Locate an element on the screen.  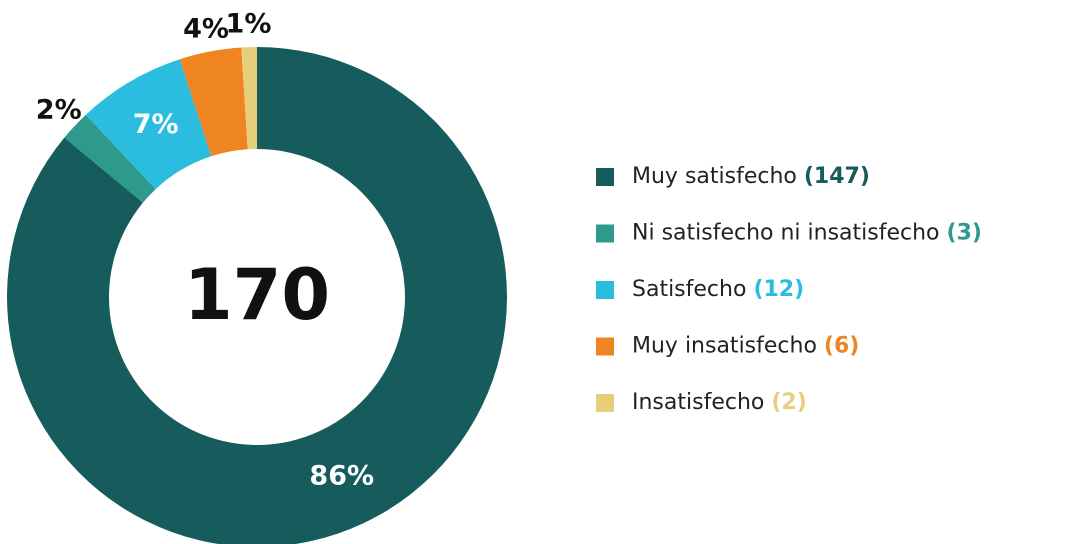
legend-entry: Satisfecho (12) is located at coordinates (718, 289).